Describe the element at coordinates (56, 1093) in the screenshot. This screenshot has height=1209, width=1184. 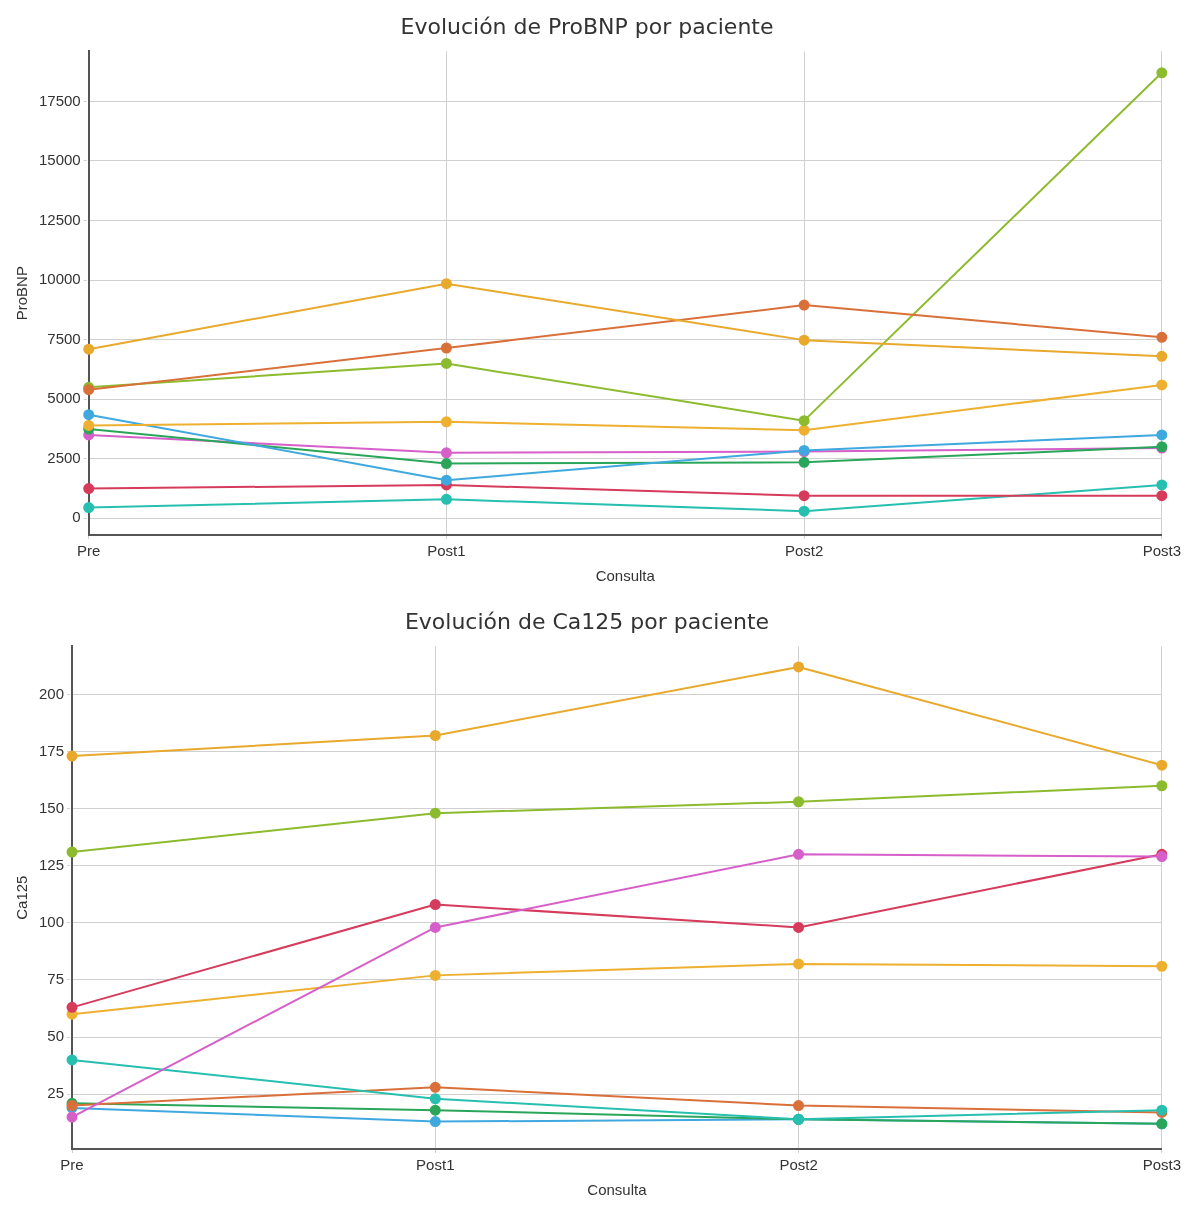
I see `y-tick-label: 25` at that location.